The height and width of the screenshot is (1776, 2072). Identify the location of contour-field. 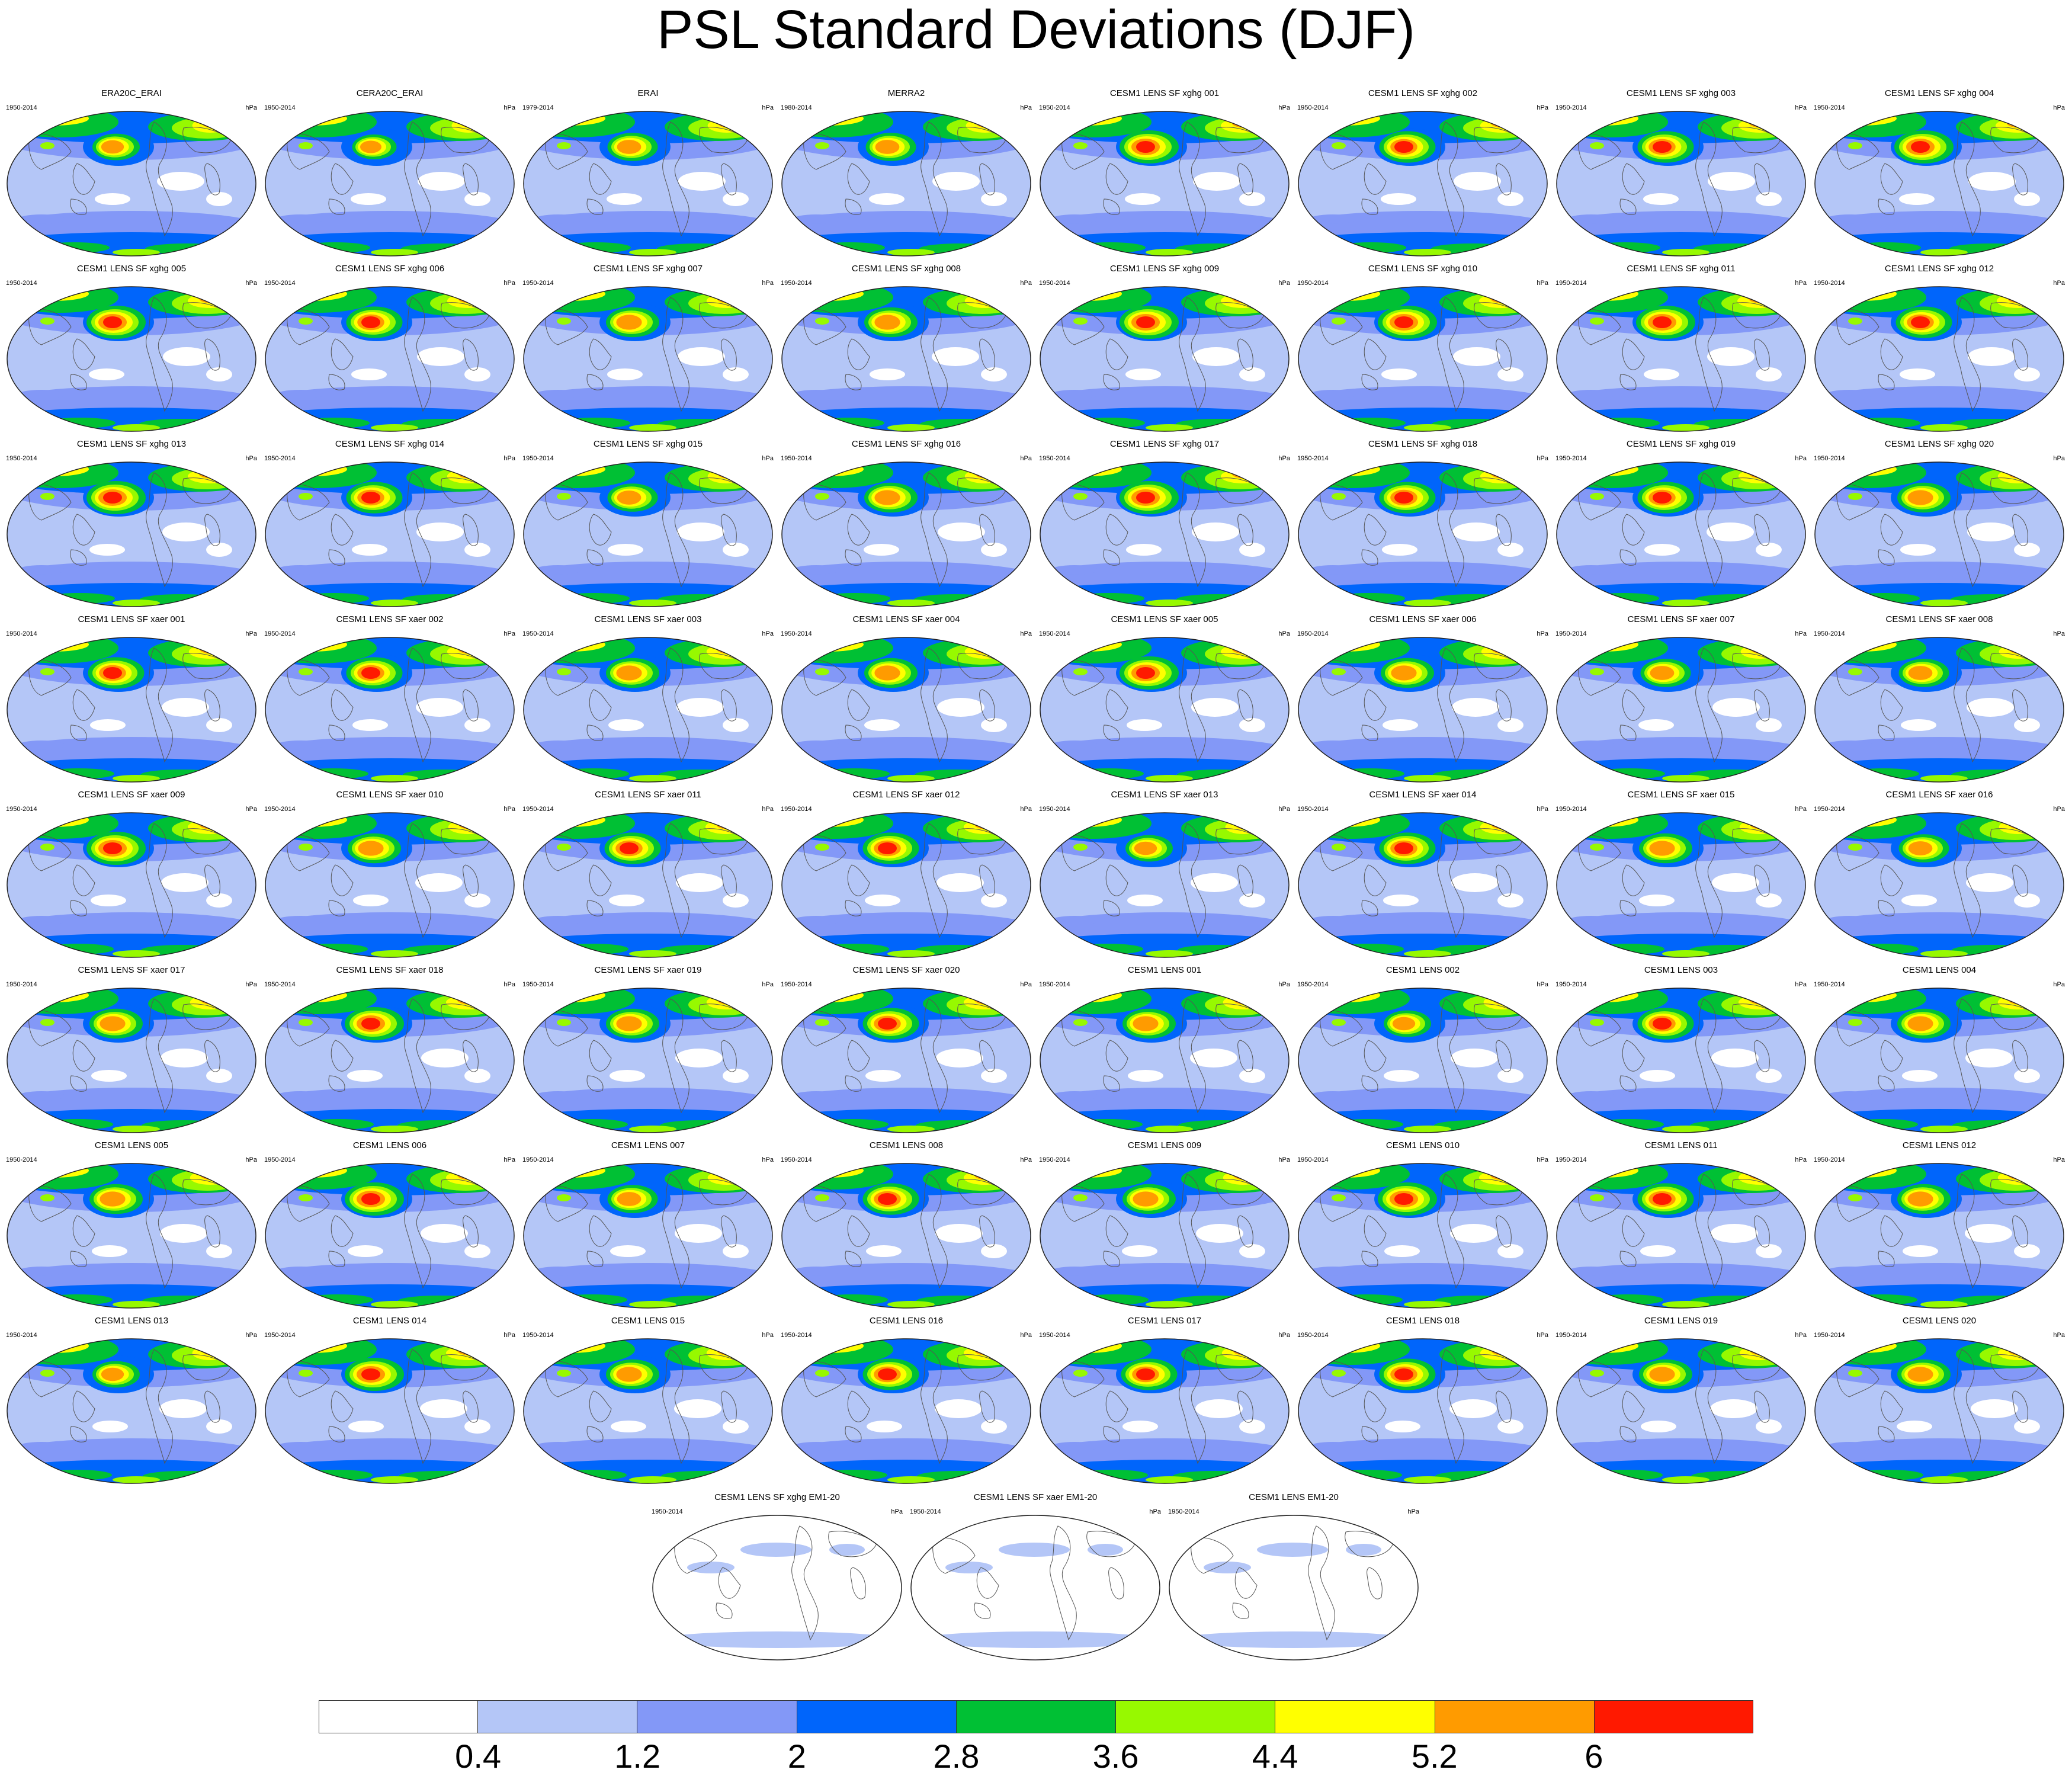
(131, 1060).